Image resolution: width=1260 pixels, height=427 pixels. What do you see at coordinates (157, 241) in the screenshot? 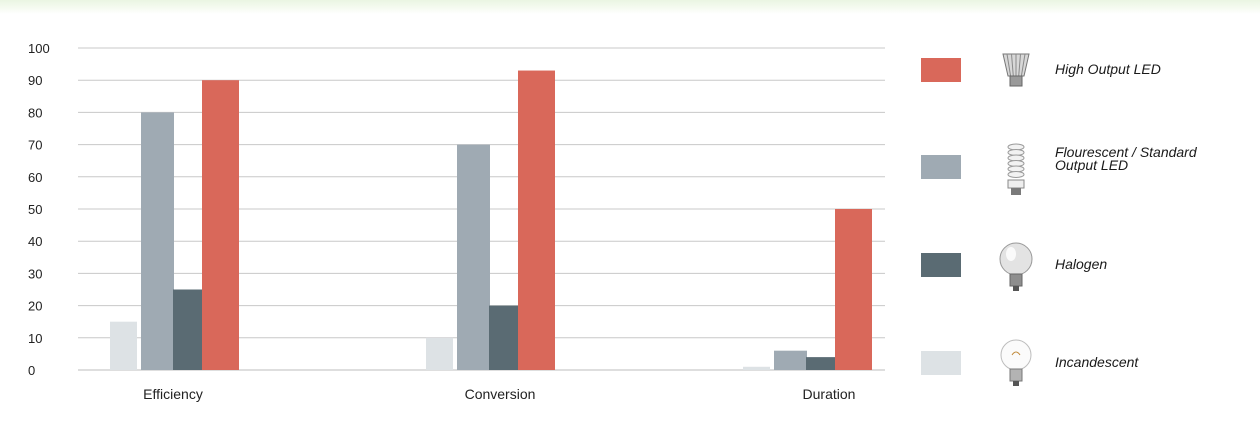
I see `bar-flourescent-standard-output-led-efficiency` at bounding box center [157, 241].